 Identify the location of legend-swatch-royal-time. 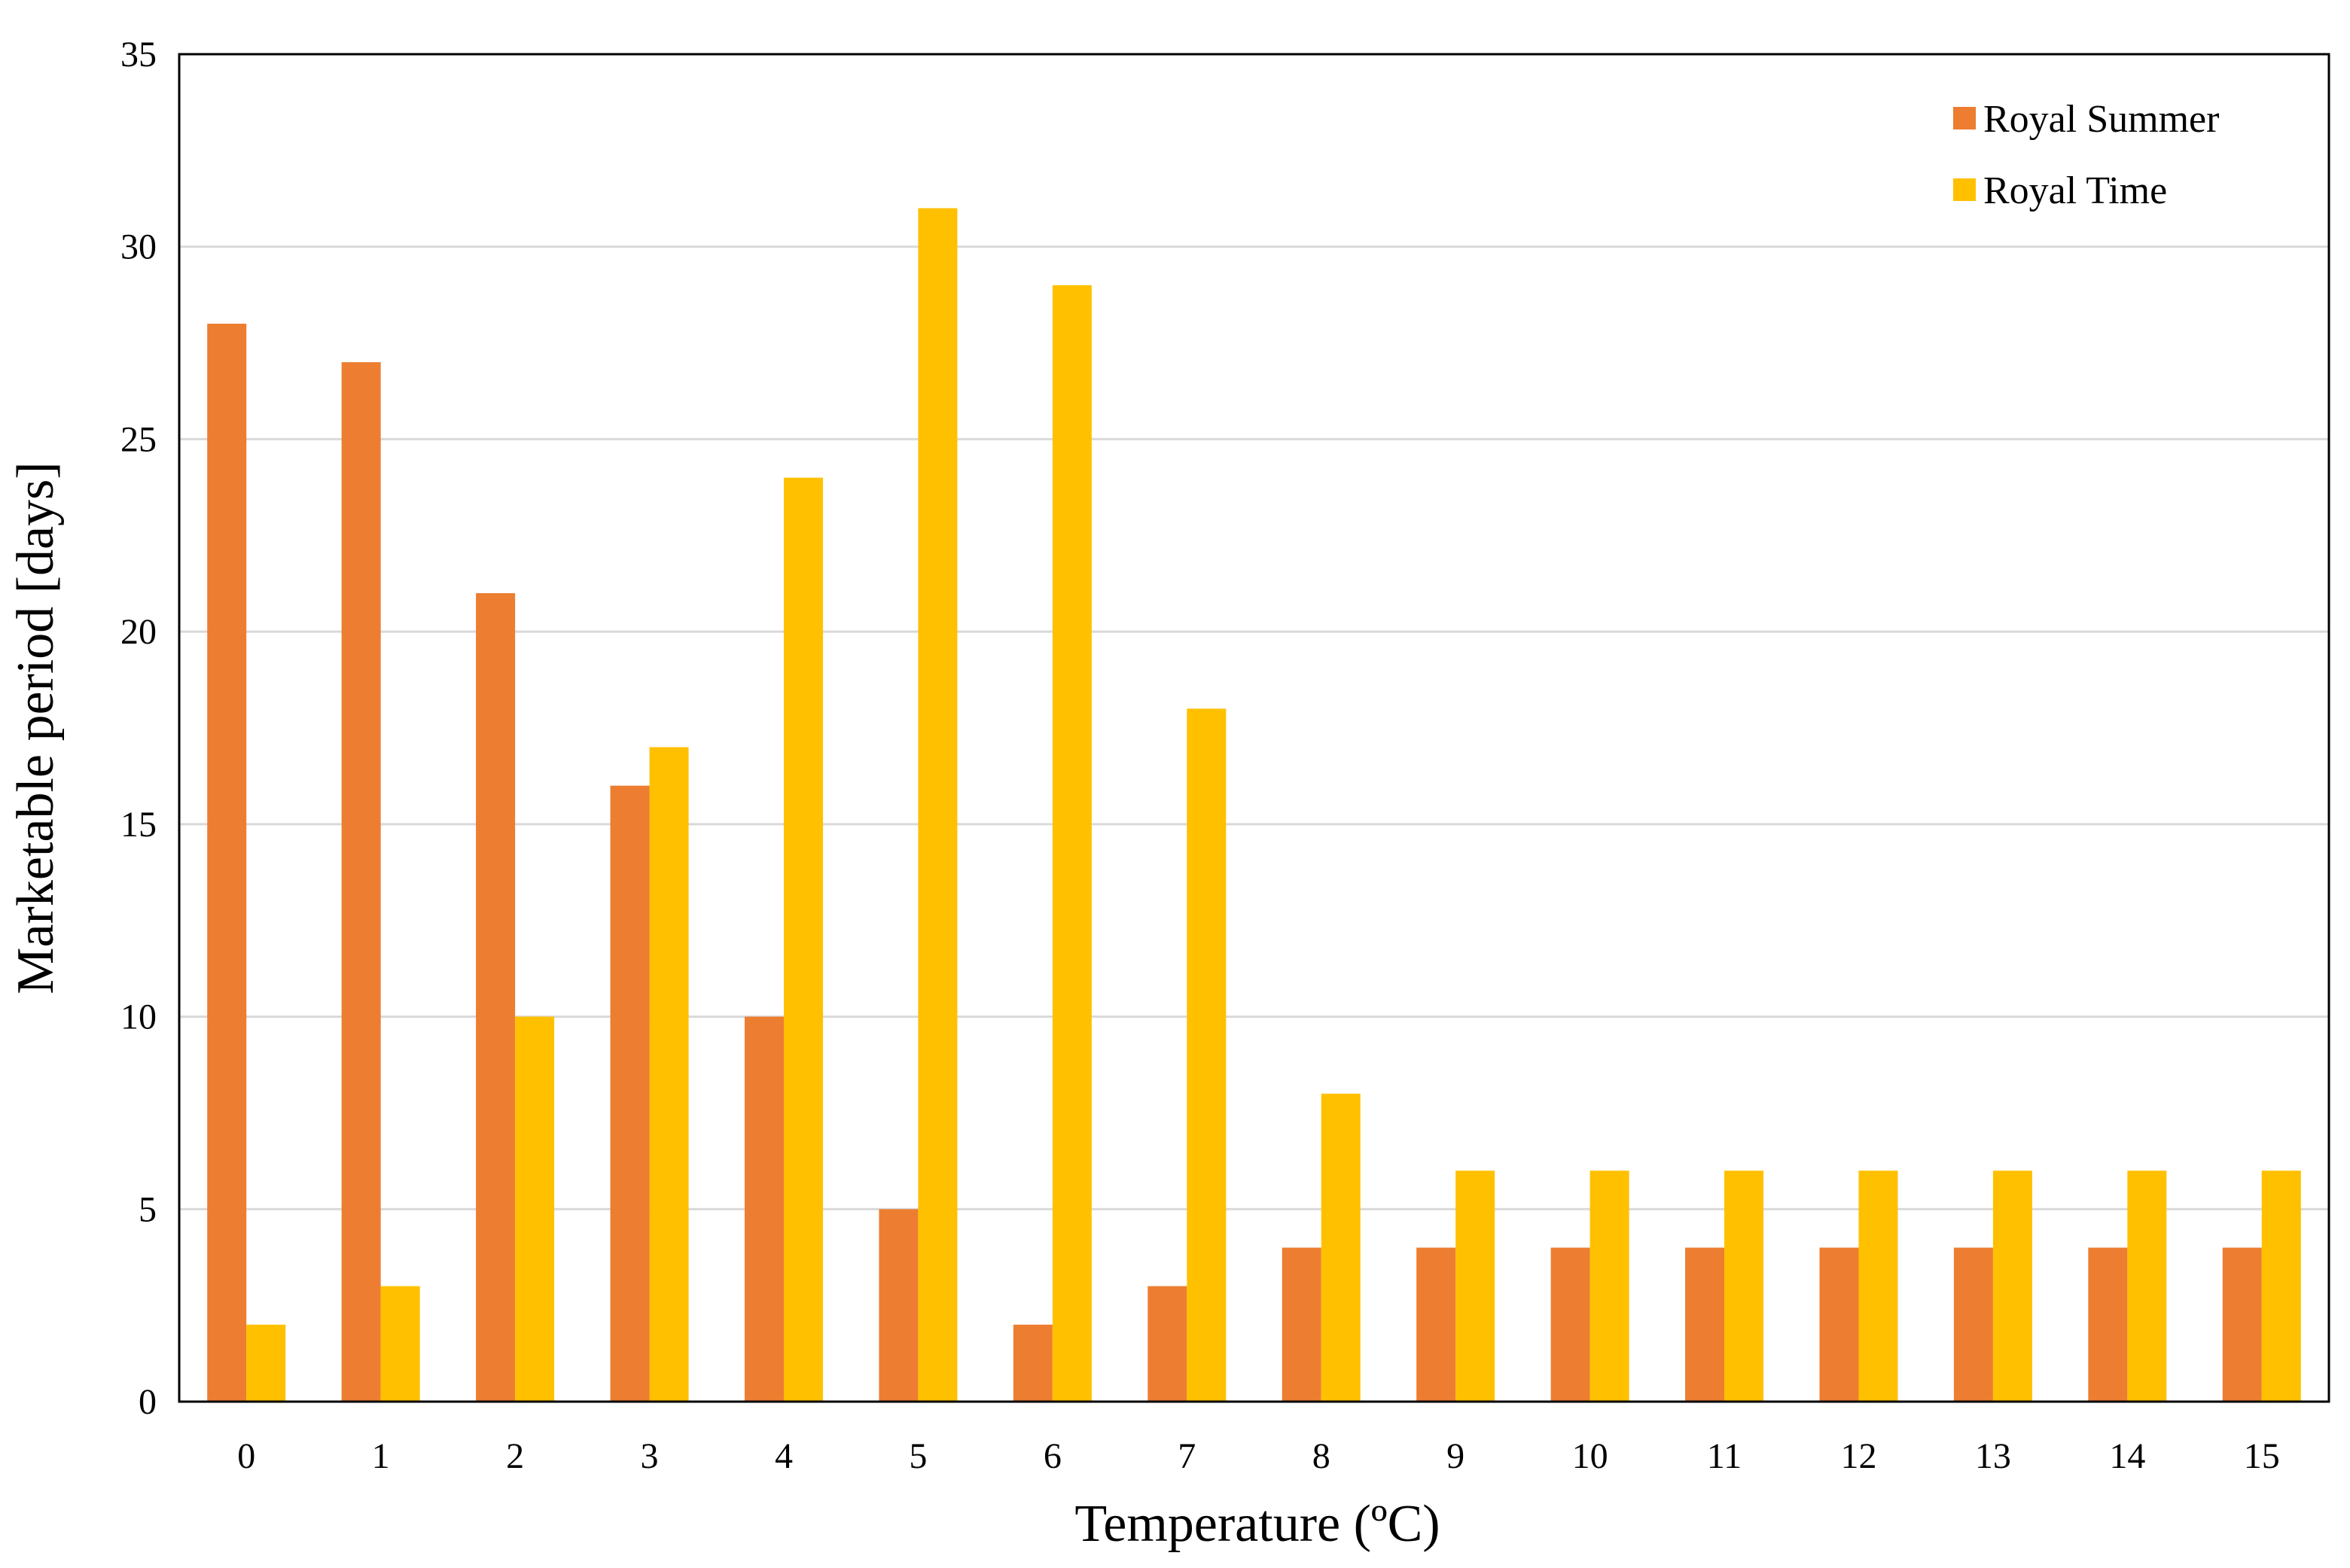
(1965, 189).